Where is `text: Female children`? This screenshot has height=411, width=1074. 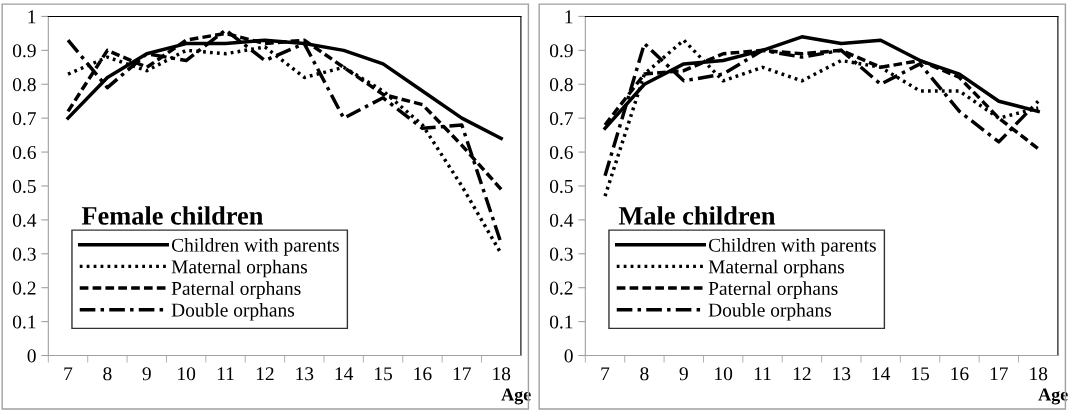
text: Female children is located at coordinates (172, 215).